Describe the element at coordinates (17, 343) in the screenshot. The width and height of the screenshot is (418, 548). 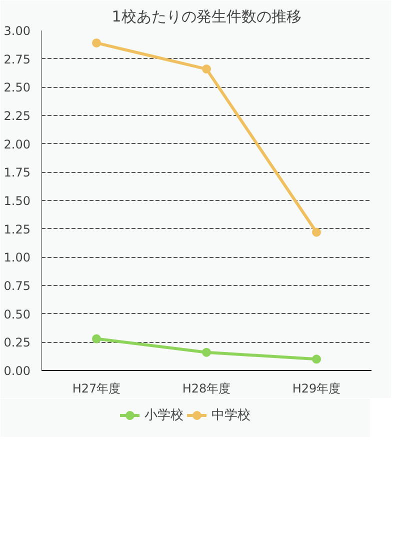
I see `y-tick-label: 0.25` at that location.